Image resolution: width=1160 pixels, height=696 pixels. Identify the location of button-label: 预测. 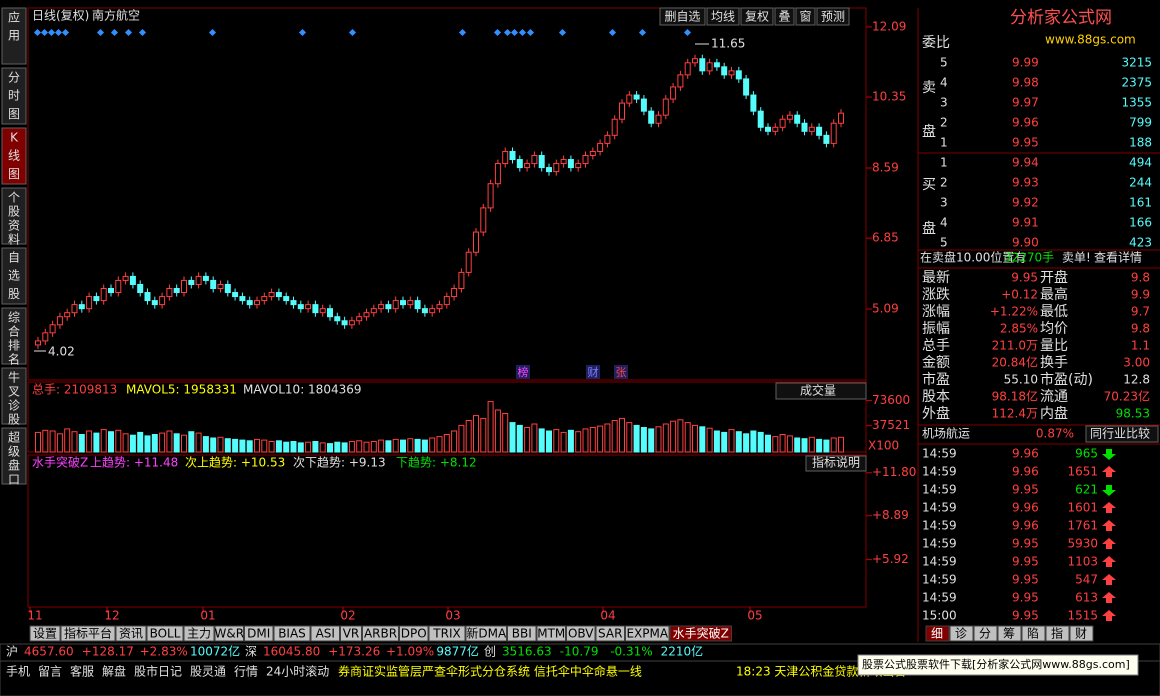
(833, 17).